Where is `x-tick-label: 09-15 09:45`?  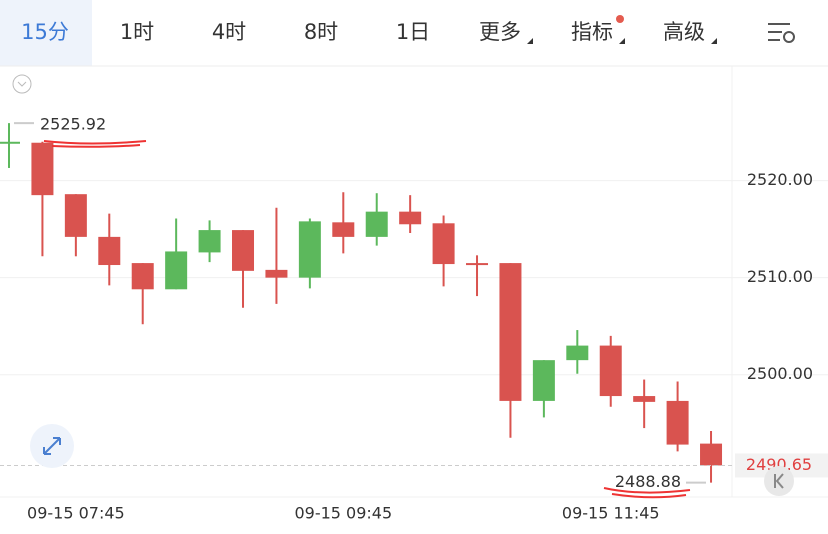 x-tick-label: 09-15 09:45 is located at coordinates (343, 513).